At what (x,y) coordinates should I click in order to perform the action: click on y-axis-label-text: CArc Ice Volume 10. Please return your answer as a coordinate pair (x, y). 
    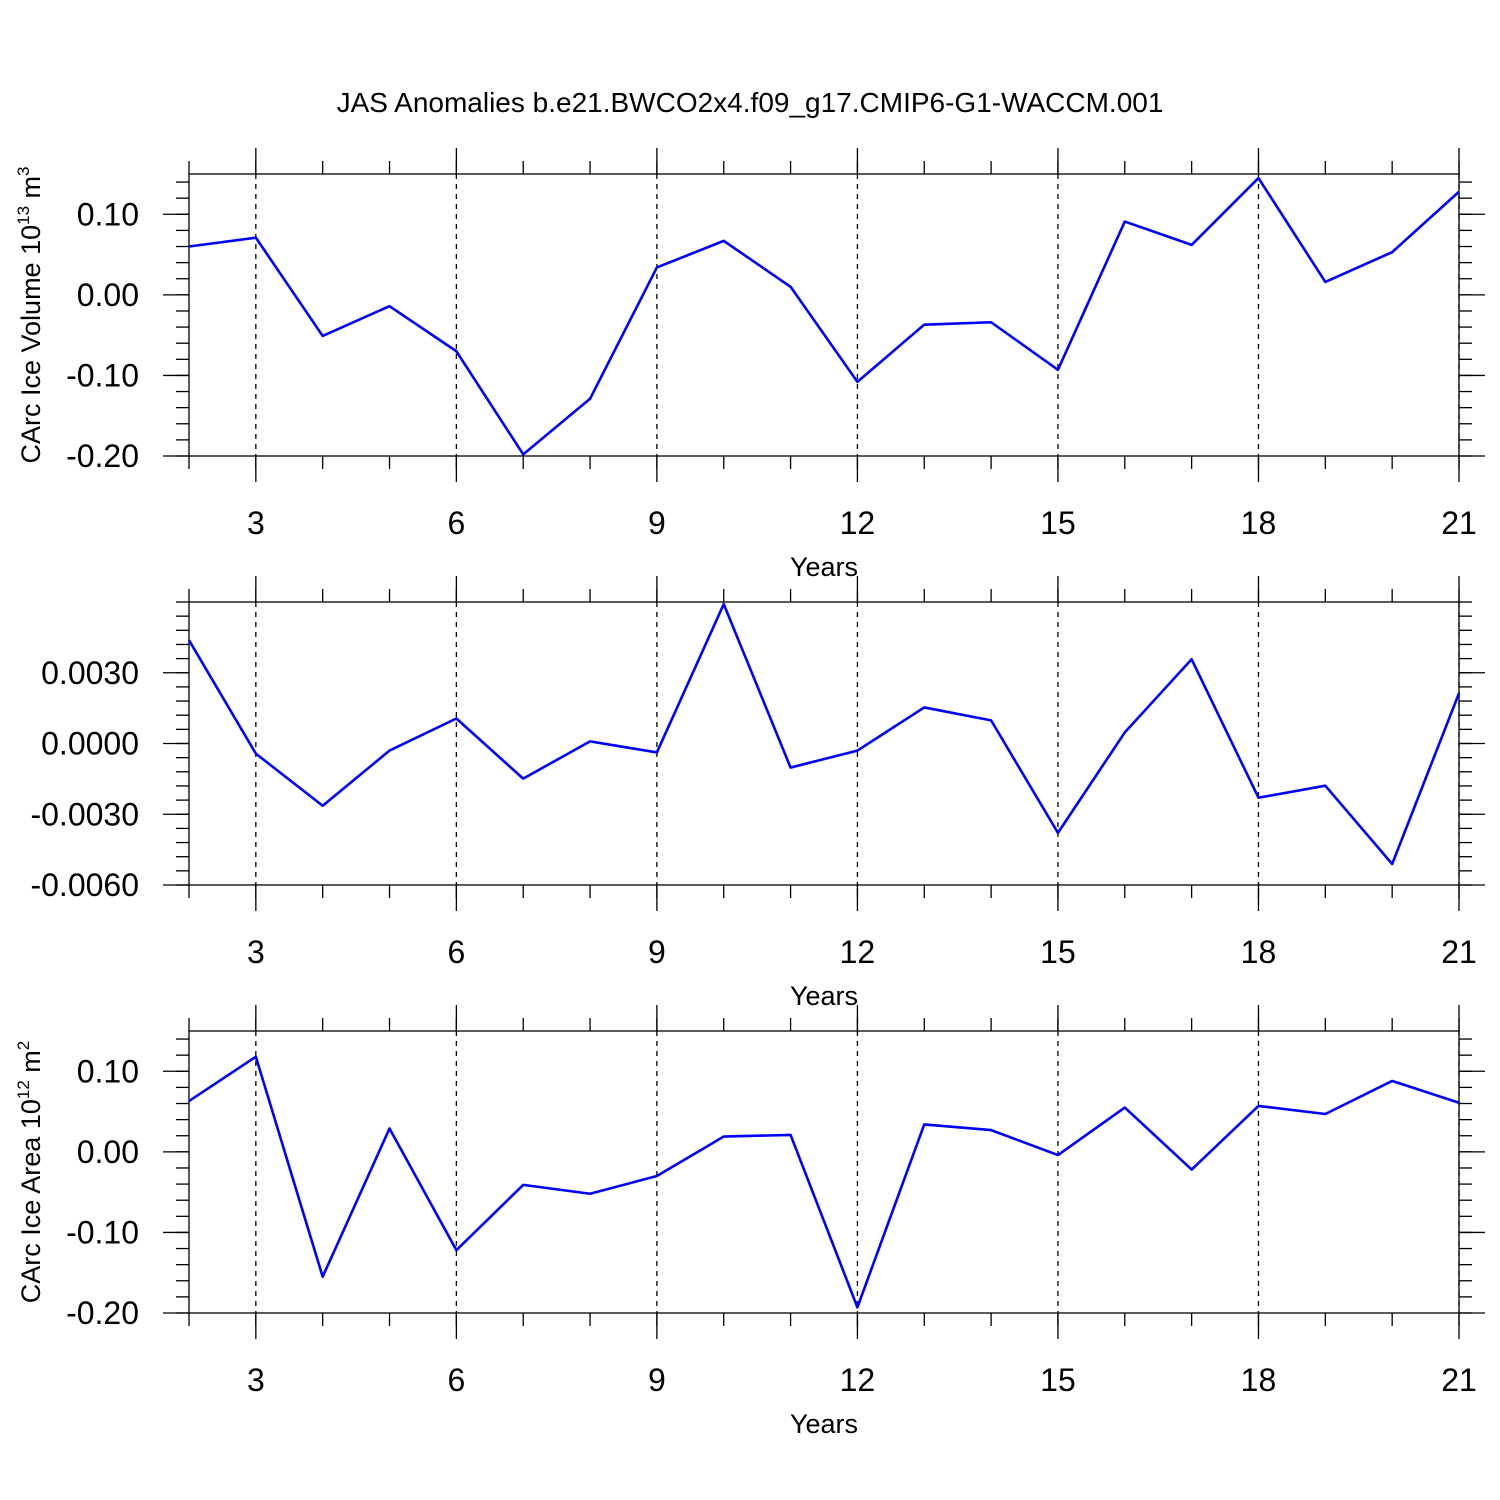
    Looking at the image, I should click on (31, 344).